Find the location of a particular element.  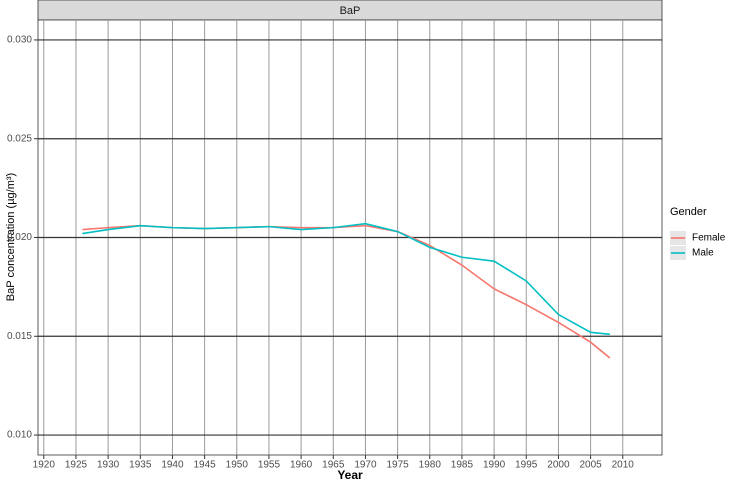

x-tick-label: 1945 is located at coordinates (204, 465).